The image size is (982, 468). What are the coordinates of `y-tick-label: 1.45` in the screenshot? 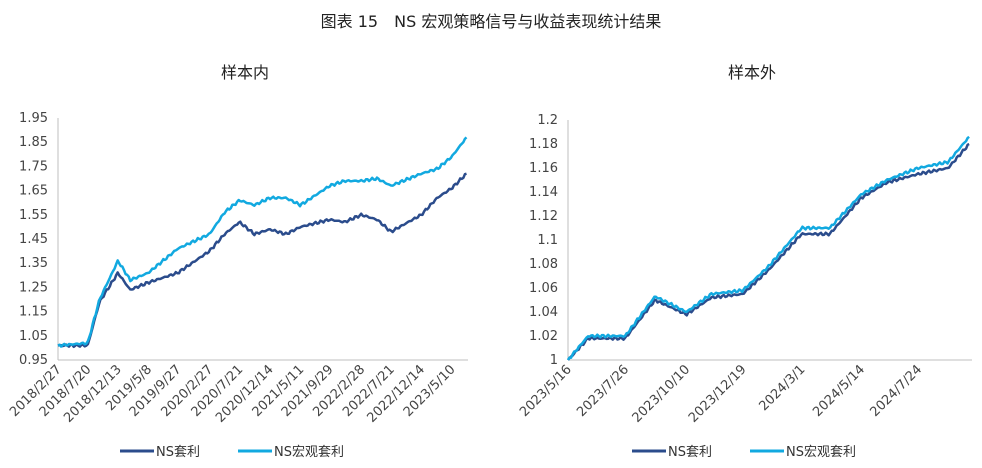 It's located at (33, 239).